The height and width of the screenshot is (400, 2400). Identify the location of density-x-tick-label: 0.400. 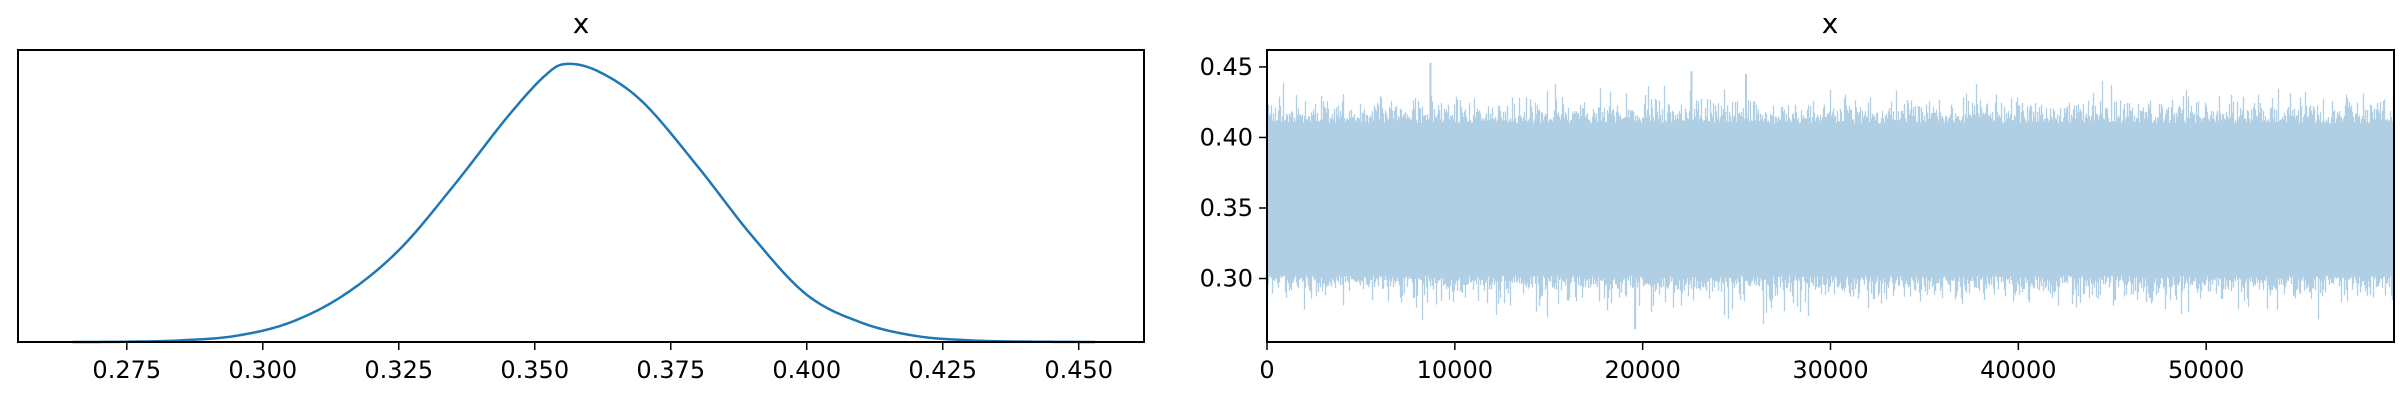
(806, 370).